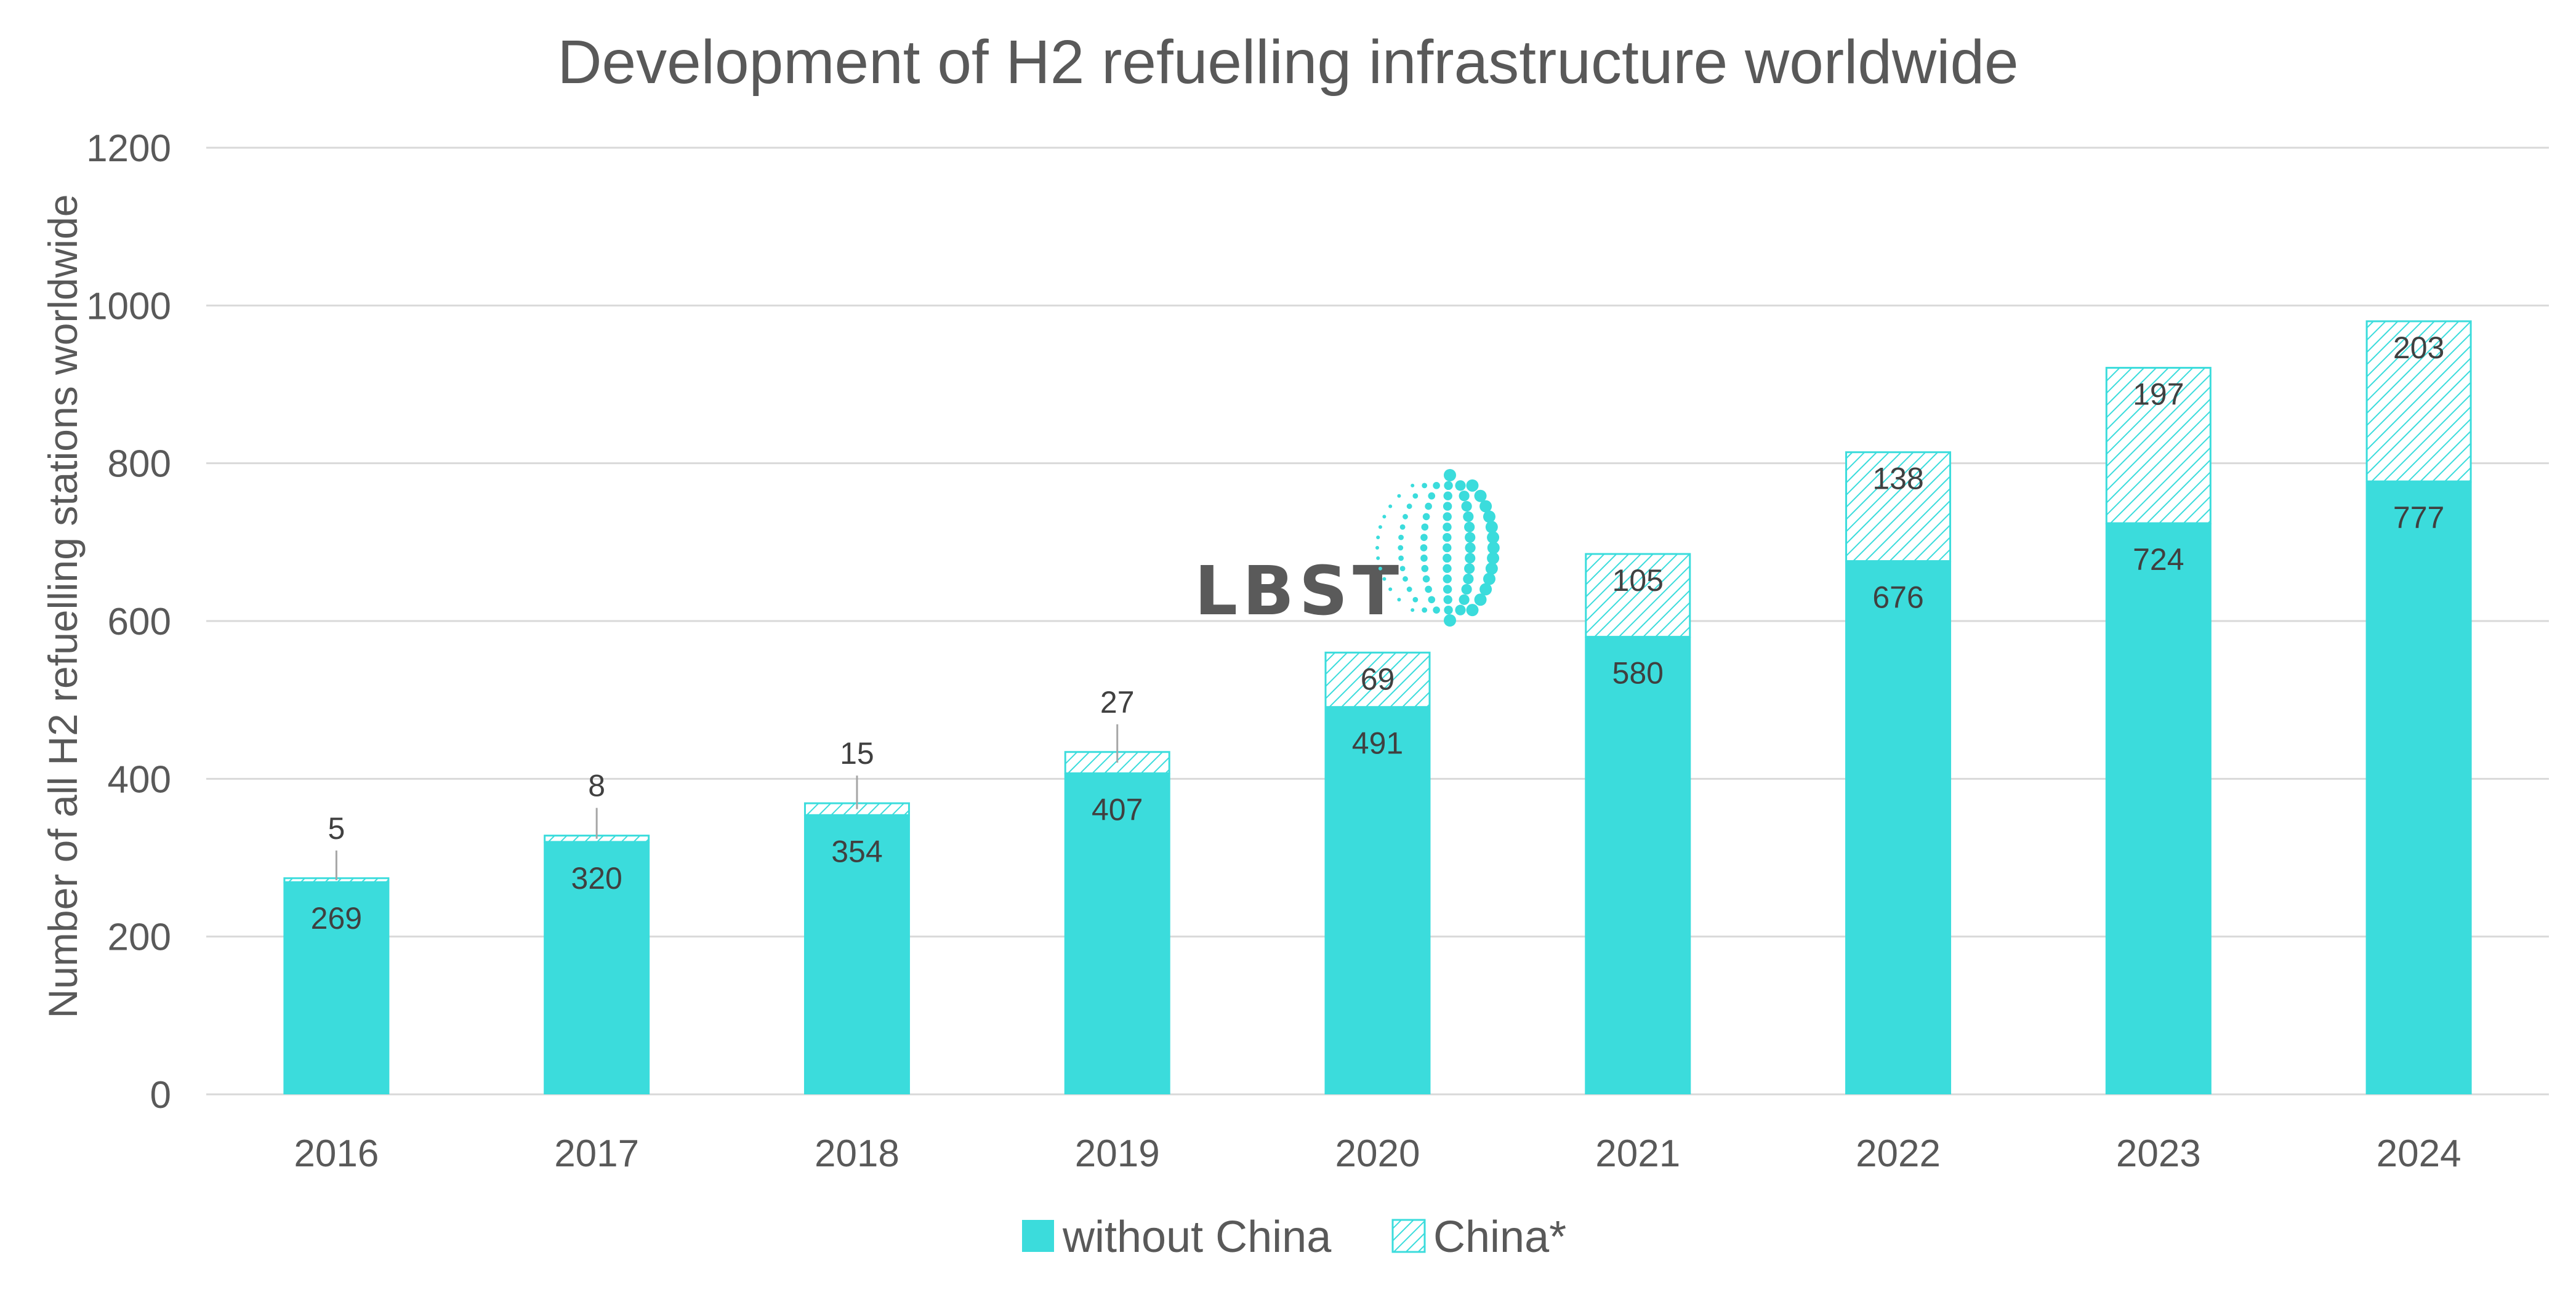 This screenshot has width=2576, height=1295. I want to click on x-axis-ticks: 2016 2017 2018 2019 2020 2021 2022 2023 2024, so click(1377, 1154).